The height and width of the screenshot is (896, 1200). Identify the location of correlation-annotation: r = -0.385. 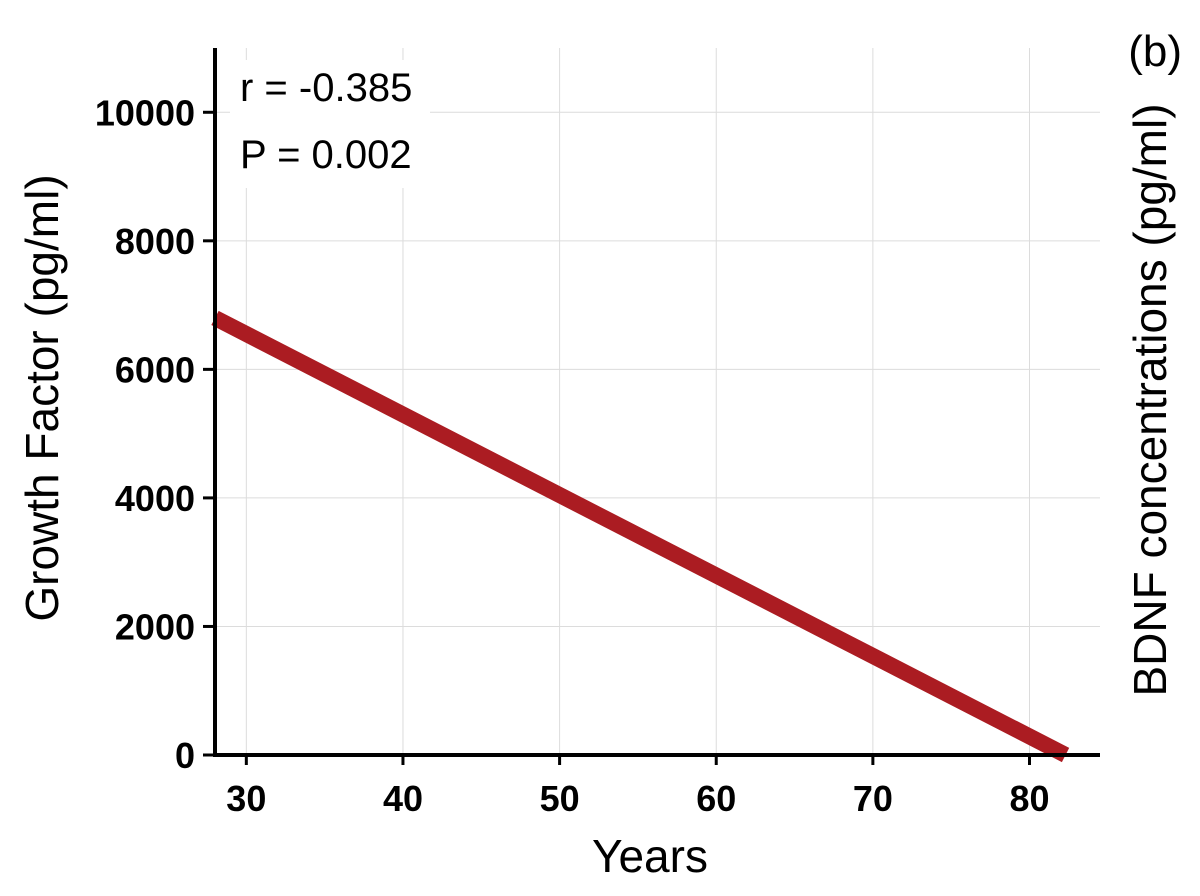
(326, 88).